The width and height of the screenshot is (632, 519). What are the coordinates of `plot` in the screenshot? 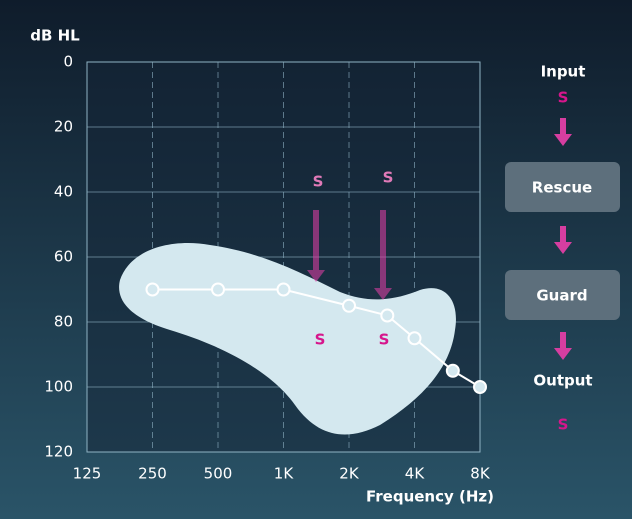 It's located at (316, 338).